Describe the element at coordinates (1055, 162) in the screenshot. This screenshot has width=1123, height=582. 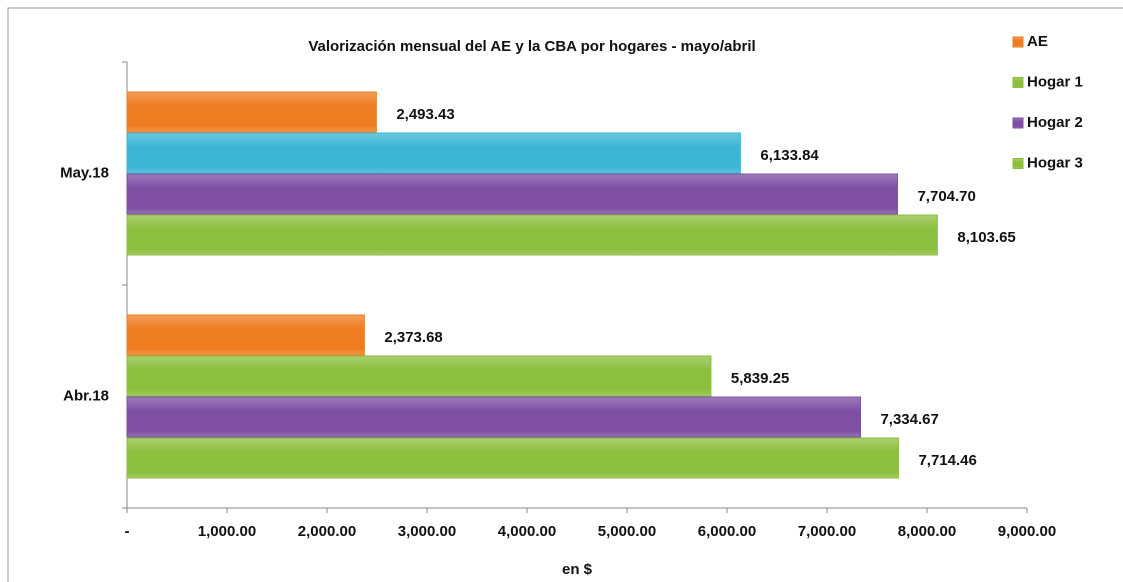
I see `legend-label: Hogar 3` at that location.